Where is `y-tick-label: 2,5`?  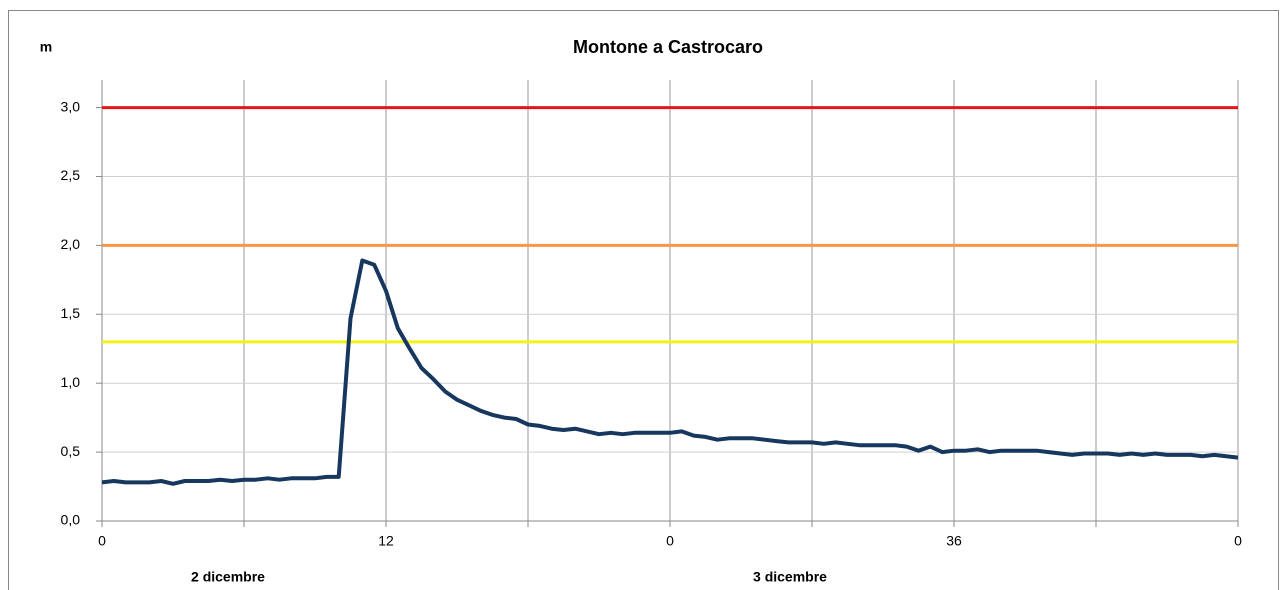
y-tick-label: 2,5 is located at coordinates (71, 175).